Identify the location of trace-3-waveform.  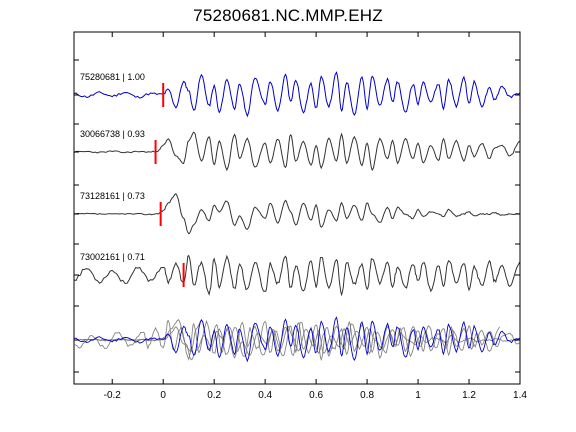
(297, 213).